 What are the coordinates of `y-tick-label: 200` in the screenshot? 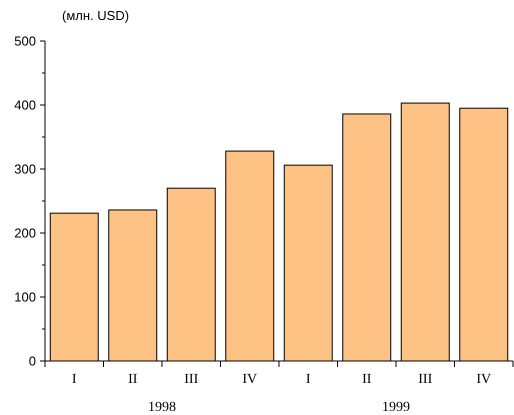 It's located at (25, 233).